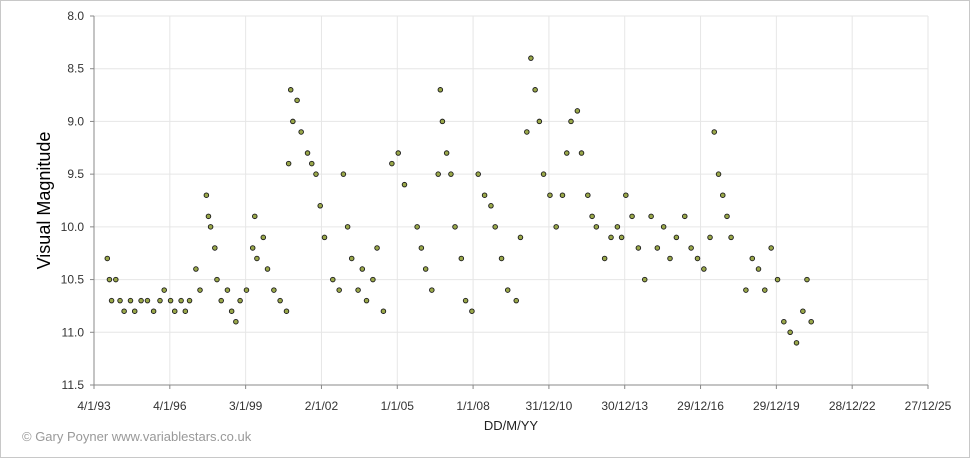 Image resolution: width=970 pixels, height=458 pixels. Describe the element at coordinates (511, 425) in the screenshot. I see `x-axis-label: DD/M/YY` at that location.